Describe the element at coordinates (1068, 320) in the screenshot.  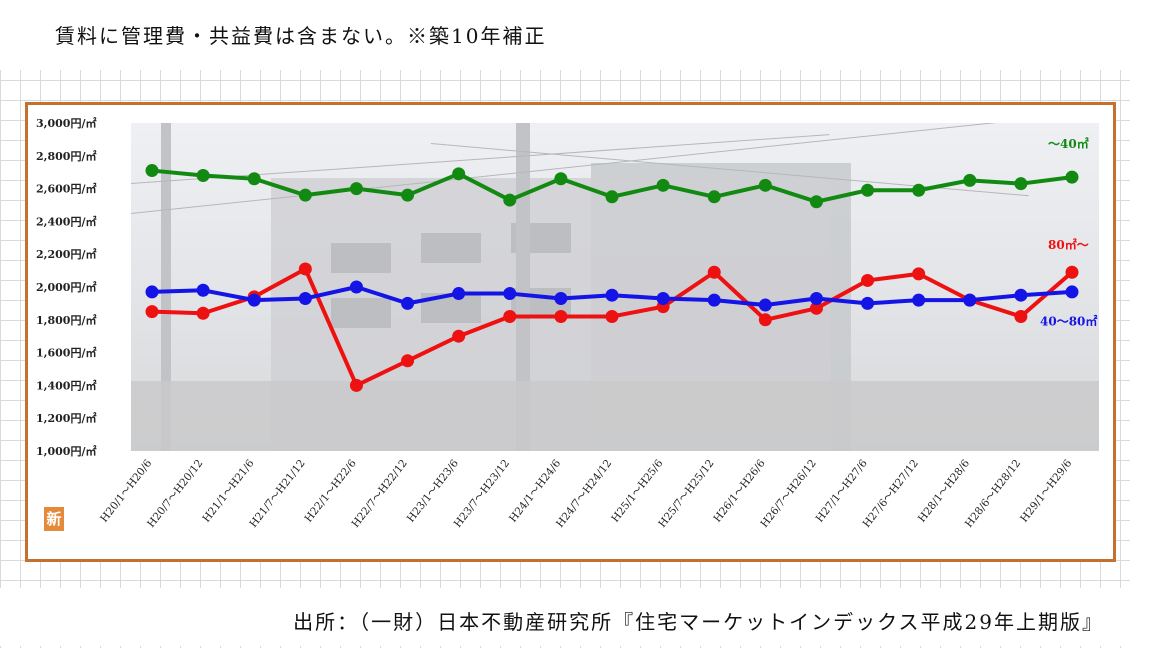
I see `series-label: 40～80㎡` at that location.